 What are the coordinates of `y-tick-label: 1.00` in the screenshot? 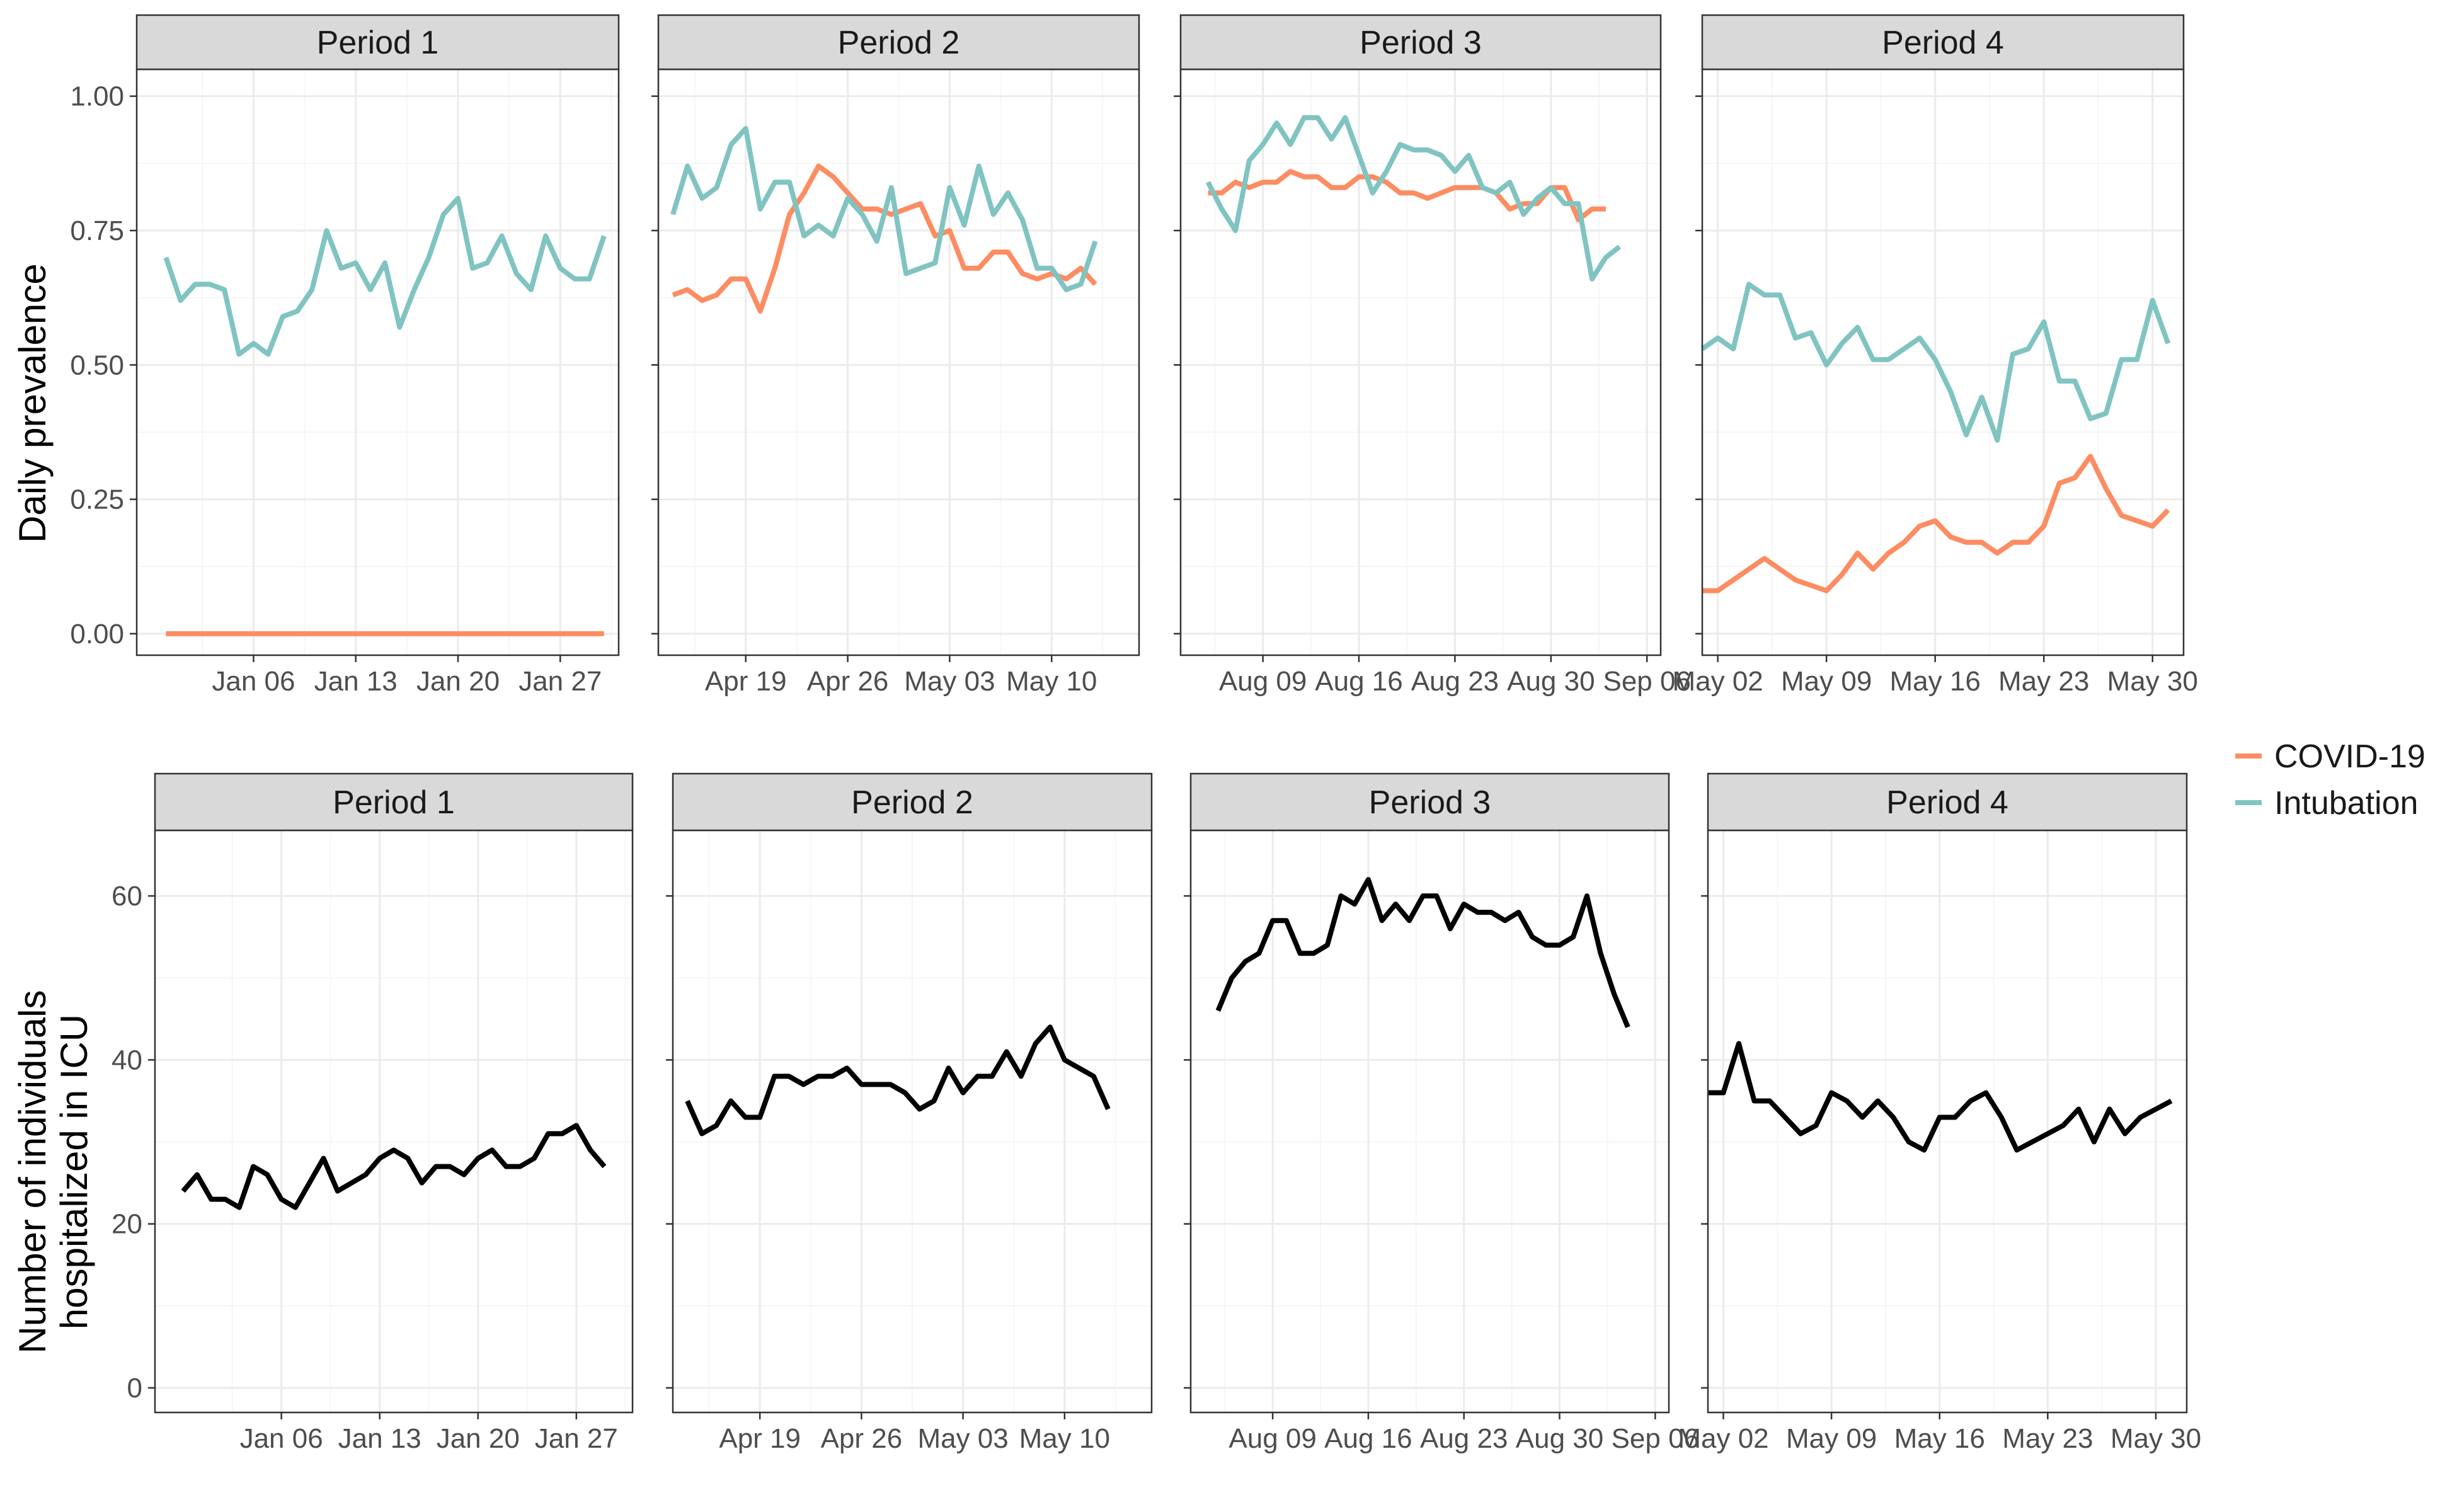 It's located at (97, 96).